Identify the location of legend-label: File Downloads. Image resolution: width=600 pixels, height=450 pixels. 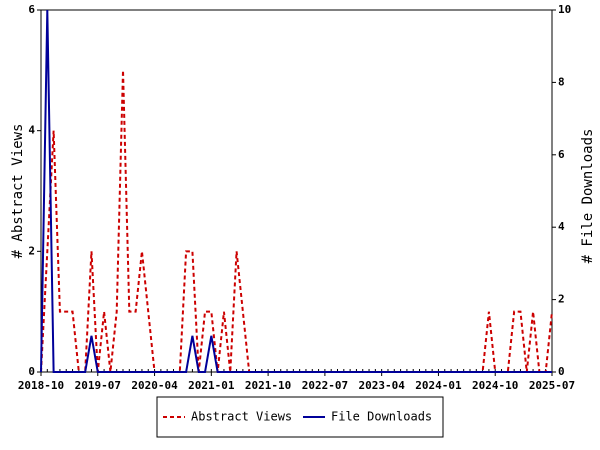
(381, 417).